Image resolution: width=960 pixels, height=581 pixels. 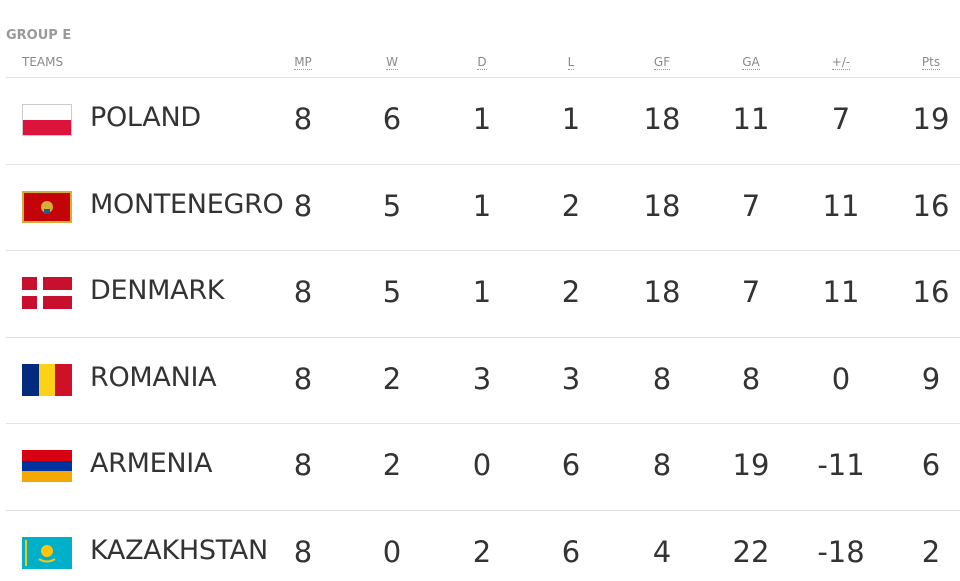 What do you see at coordinates (841, 465) in the screenshot?
I see `stat-cell: -11` at bounding box center [841, 465].